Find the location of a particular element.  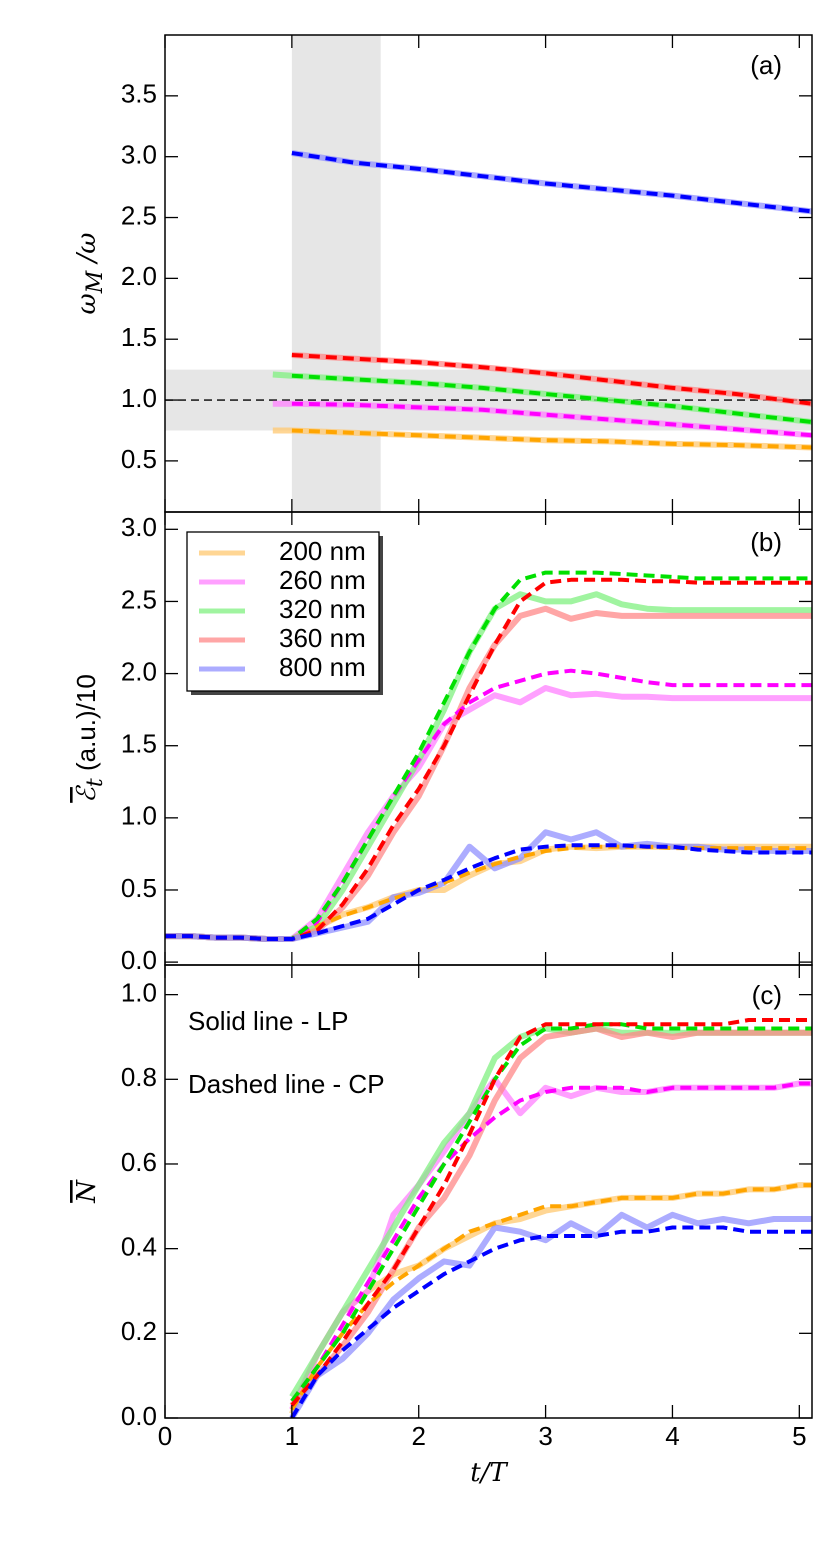

annotation: Solid line - LP is located at coordinates (268, 1021).